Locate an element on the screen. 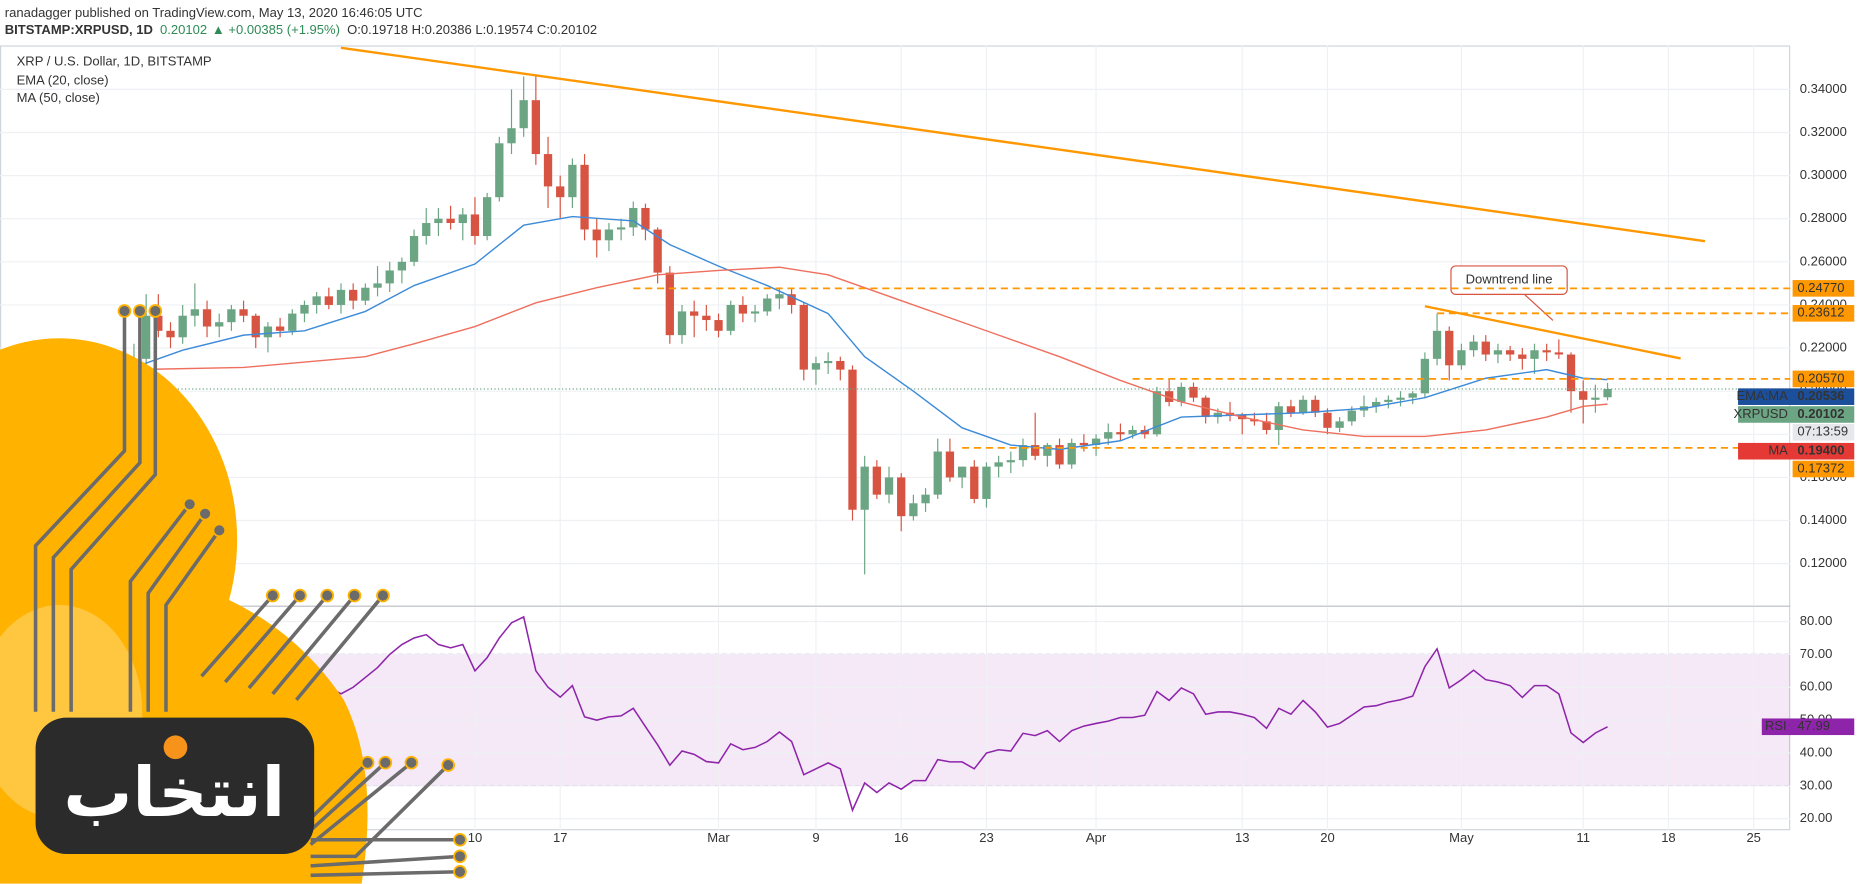 Image resolution: width=1859 pixels, height=884 pixels. level-tag-text: 0.24770 is located at coordinates (1820, 287).